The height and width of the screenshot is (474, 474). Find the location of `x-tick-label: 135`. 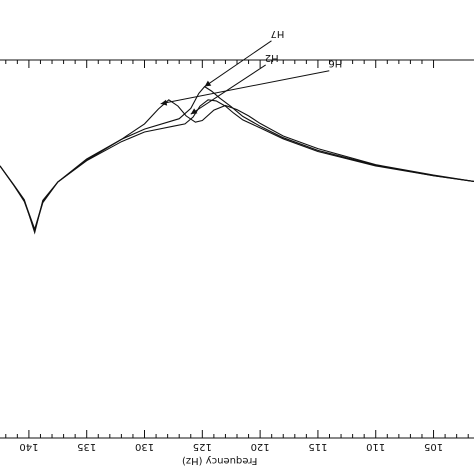

x-tick-label: 135 is located at coordinates (86, 446).